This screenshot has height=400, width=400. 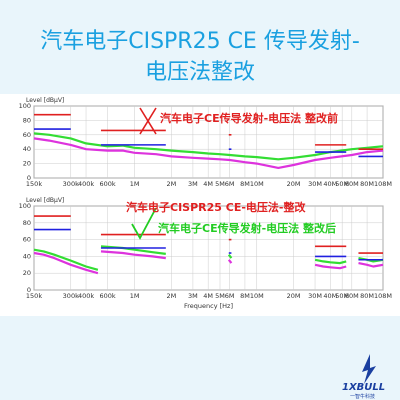 I want to click on logo-text: 1XBULL, so click(x=363, y=387).